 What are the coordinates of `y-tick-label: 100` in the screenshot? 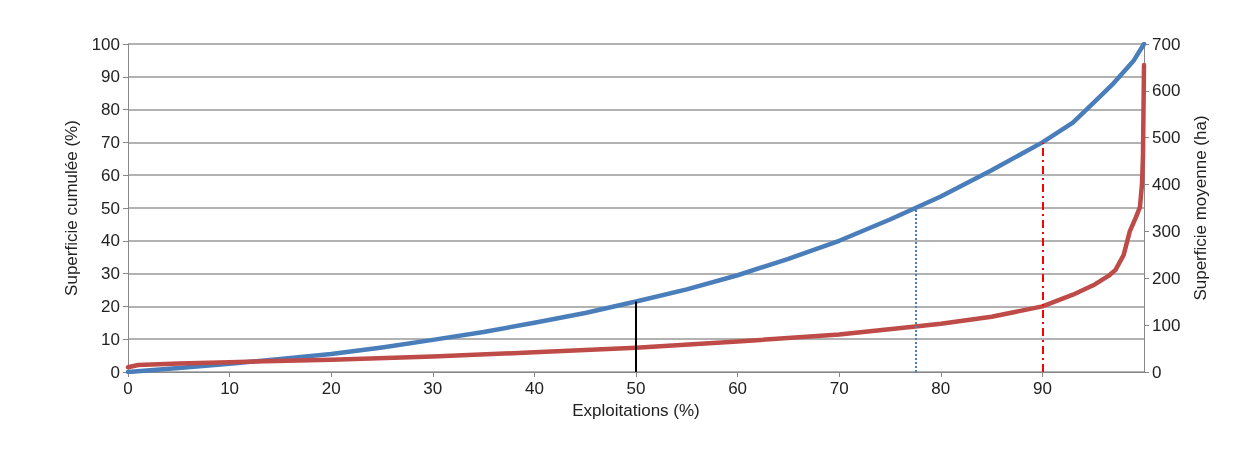 It's located at (105, 44).